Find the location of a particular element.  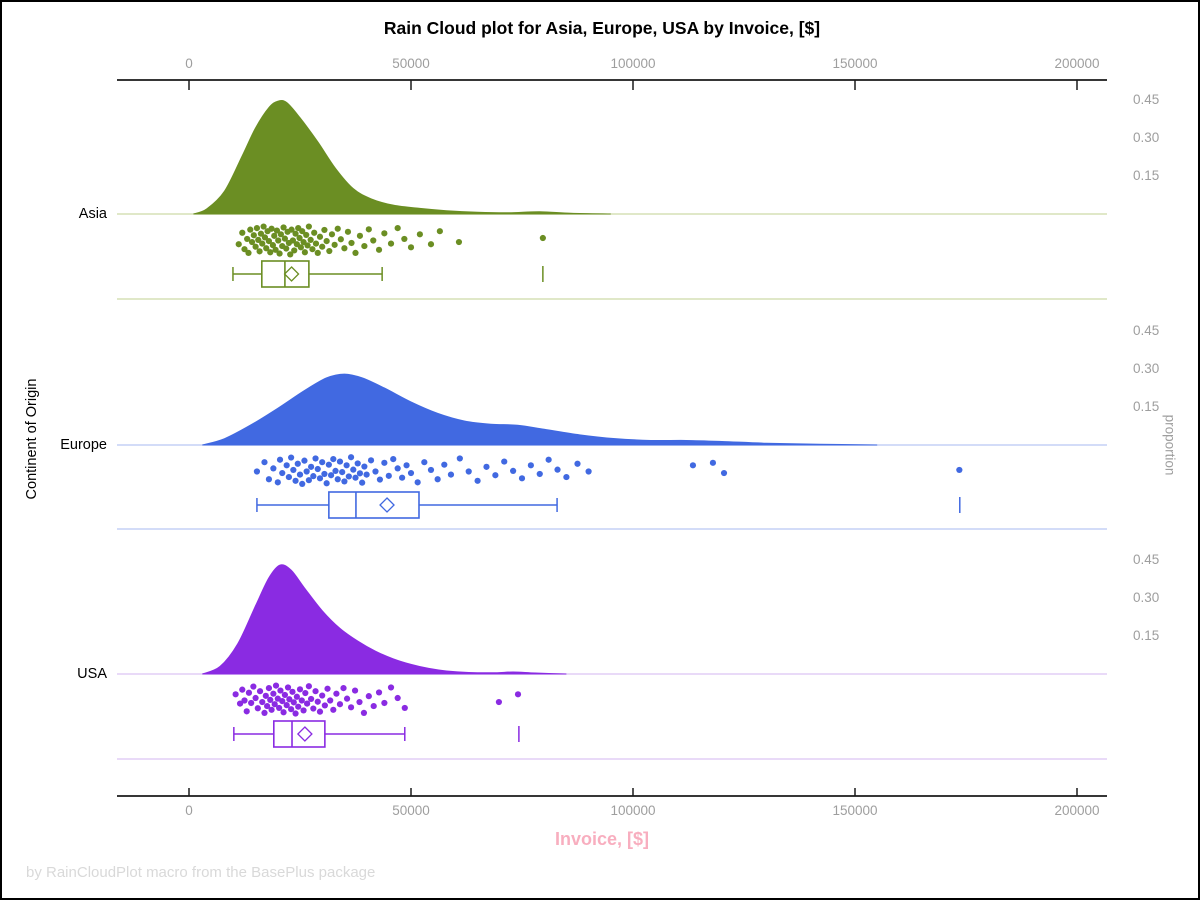

bottom-axis-tick-label: 0 is located at coordinates (189, 810).